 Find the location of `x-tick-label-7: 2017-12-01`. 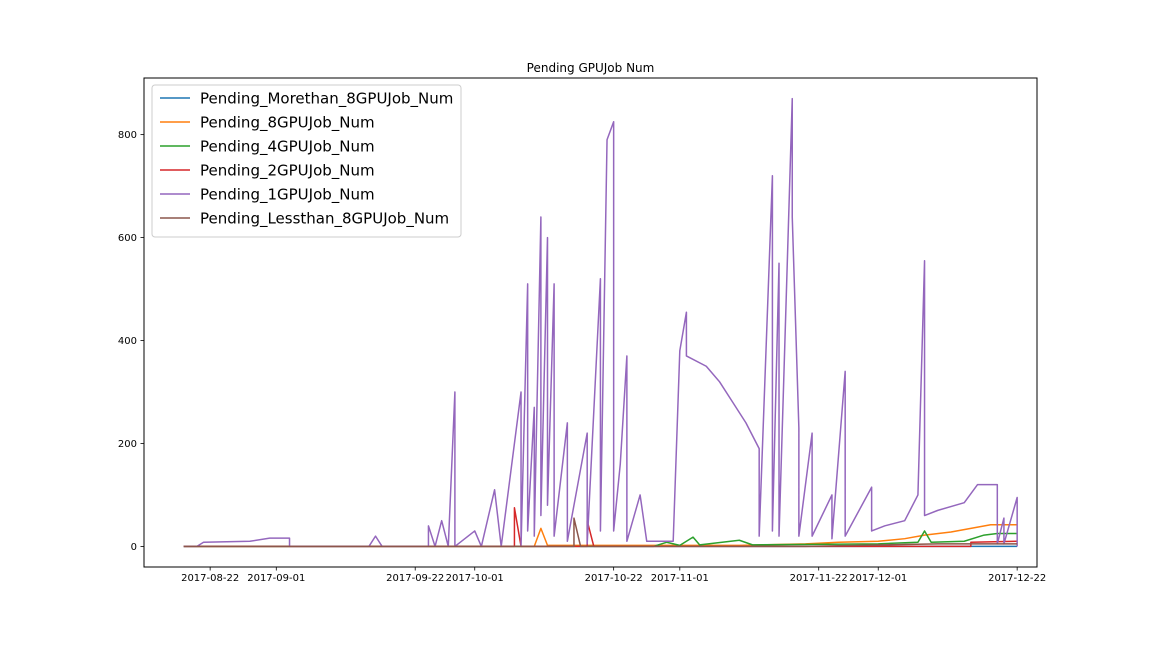

x-tick-label-7: 2017-12-01 is located at coordinates (878, 578).